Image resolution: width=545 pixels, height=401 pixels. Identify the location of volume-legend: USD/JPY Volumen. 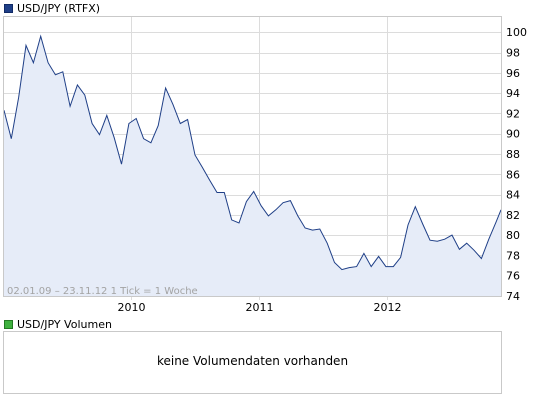
(58, 324).